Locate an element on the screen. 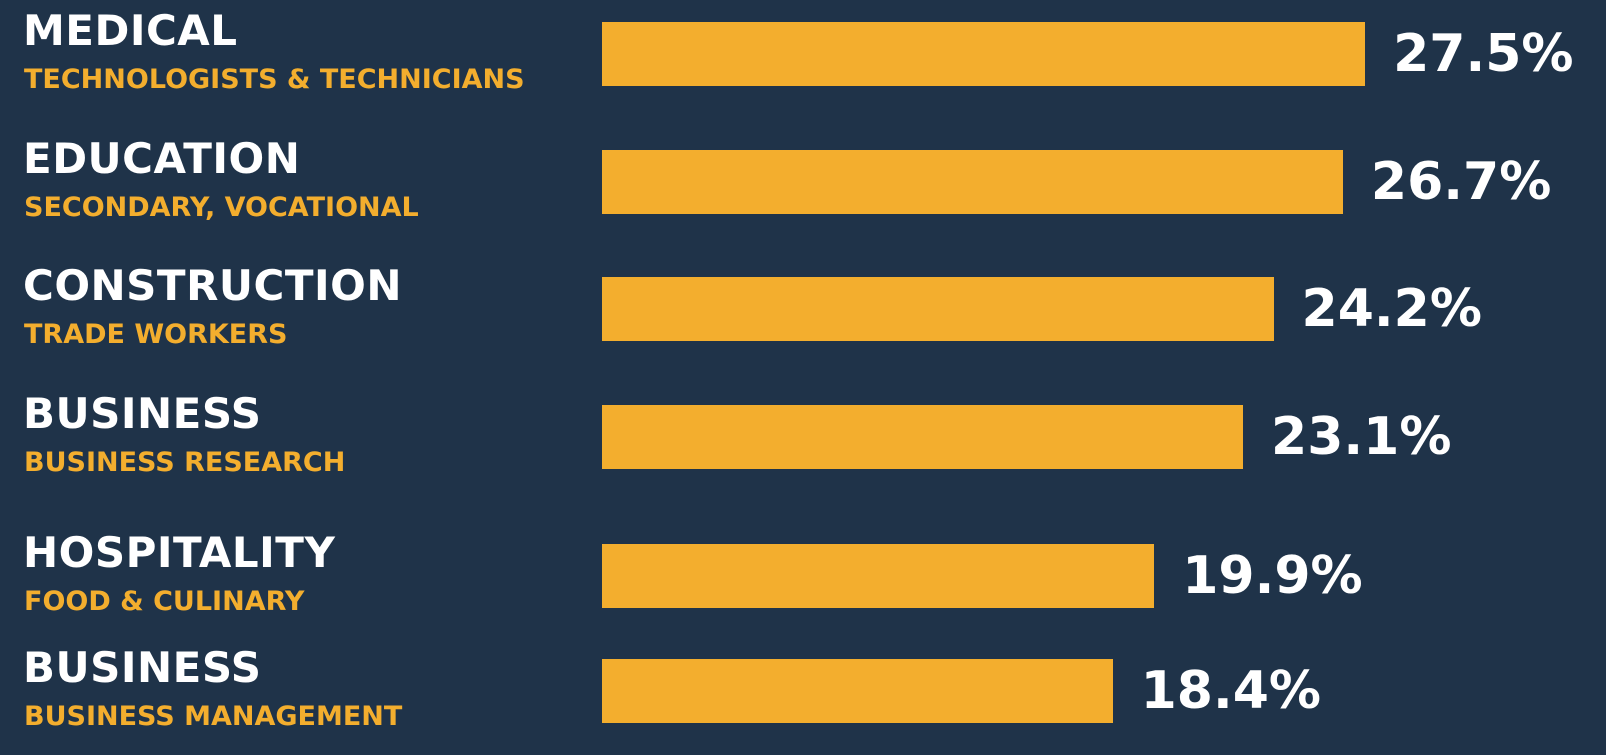 The height and width of the screenshot is (755, 1606). value-label: 26.7% is located at coordinates (1461, 182).